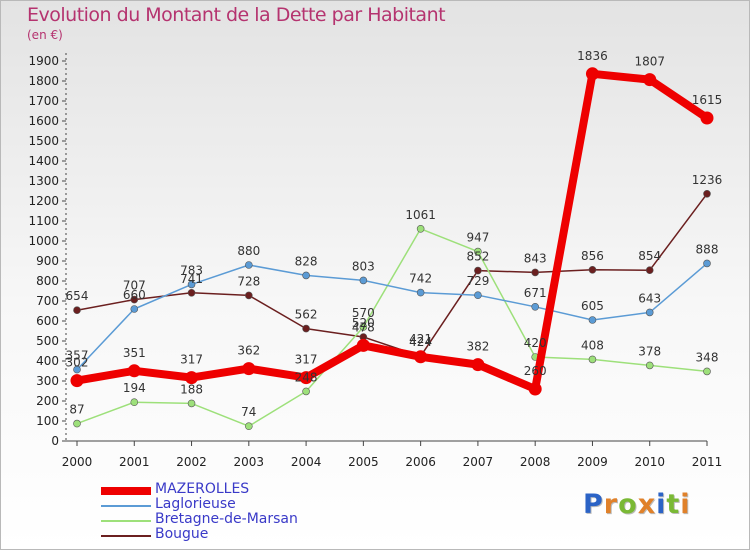  What do you see at coordinates (649, 462) in the screenshot?
I see `x-tick-label: 2010` at bounding box center [649, 462].